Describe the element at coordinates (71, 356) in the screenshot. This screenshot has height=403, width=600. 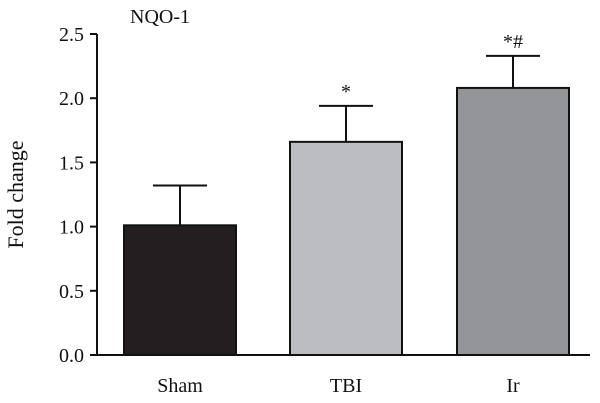
I see `y-tick-label: 0.0` at that location.